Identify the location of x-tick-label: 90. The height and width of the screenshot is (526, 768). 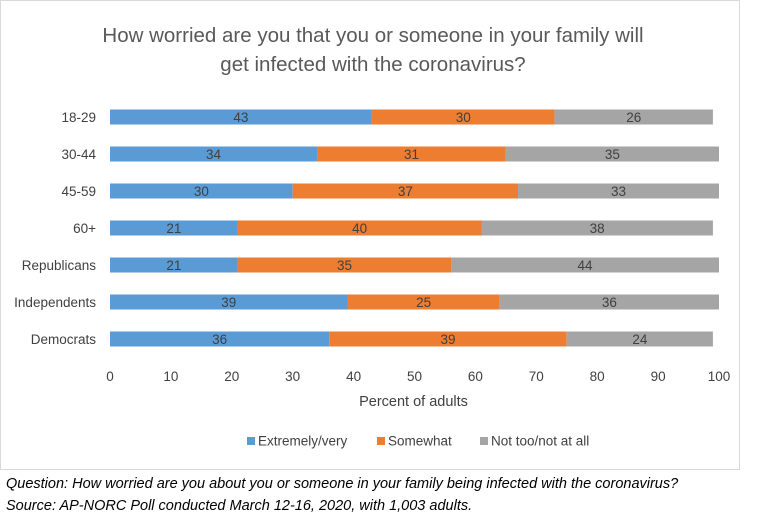
(658, 376).